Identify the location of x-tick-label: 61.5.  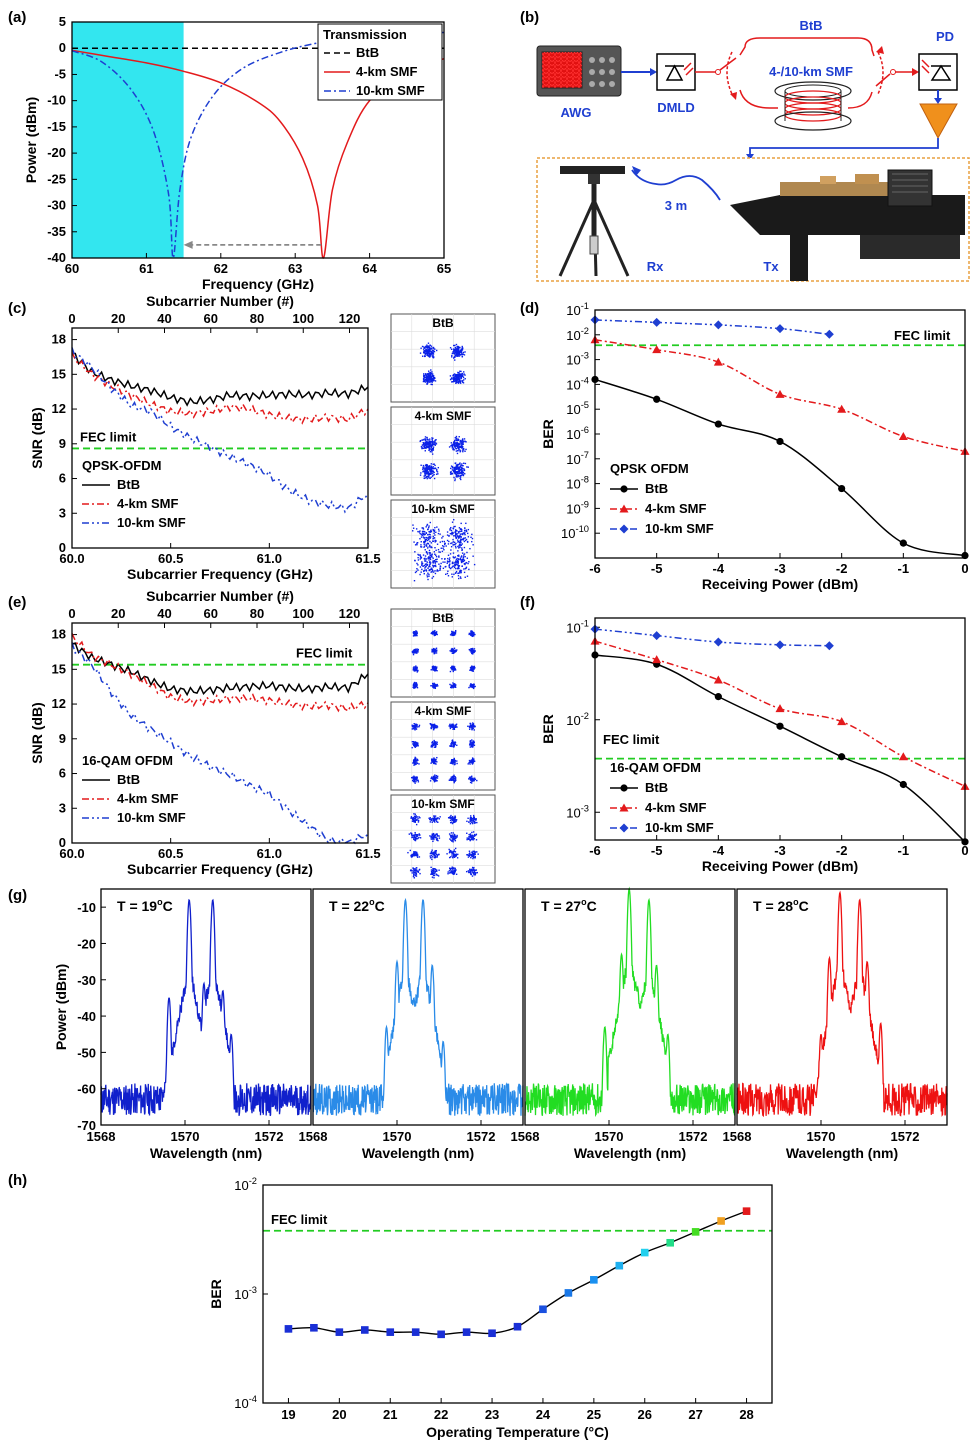
(367, 853).